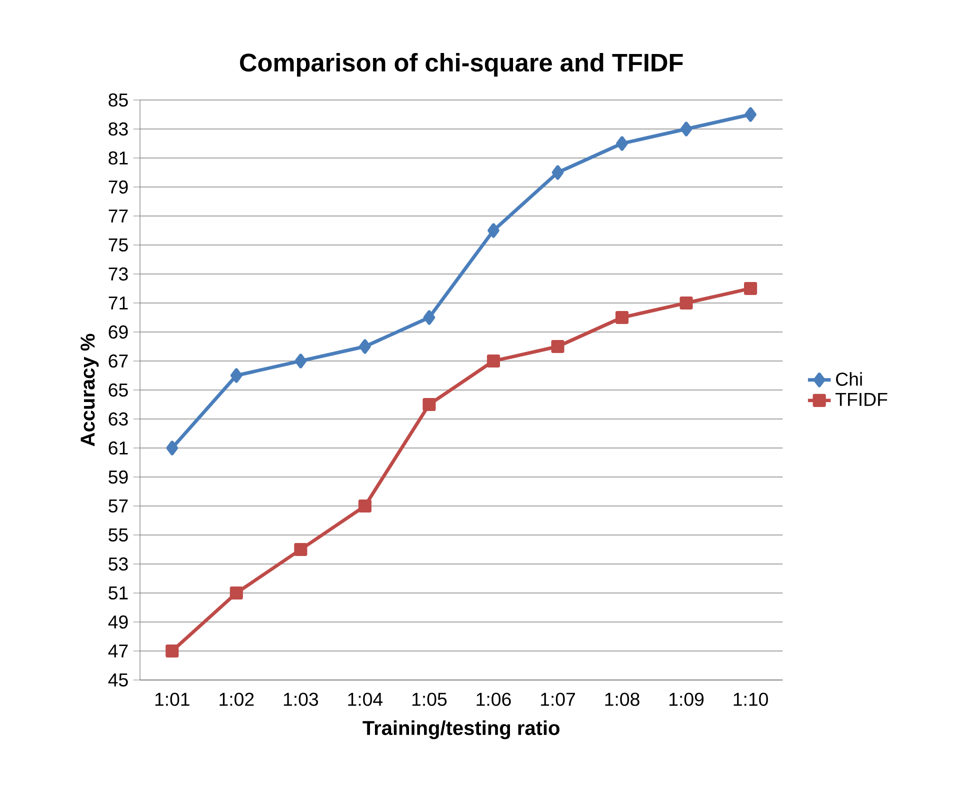 The height and width of the screenshot is (797, 956). What do you see at coordinates (237, 699) in the screenshot?
I see `x-tick-label: 1:02` at bounding box center [237, 699].